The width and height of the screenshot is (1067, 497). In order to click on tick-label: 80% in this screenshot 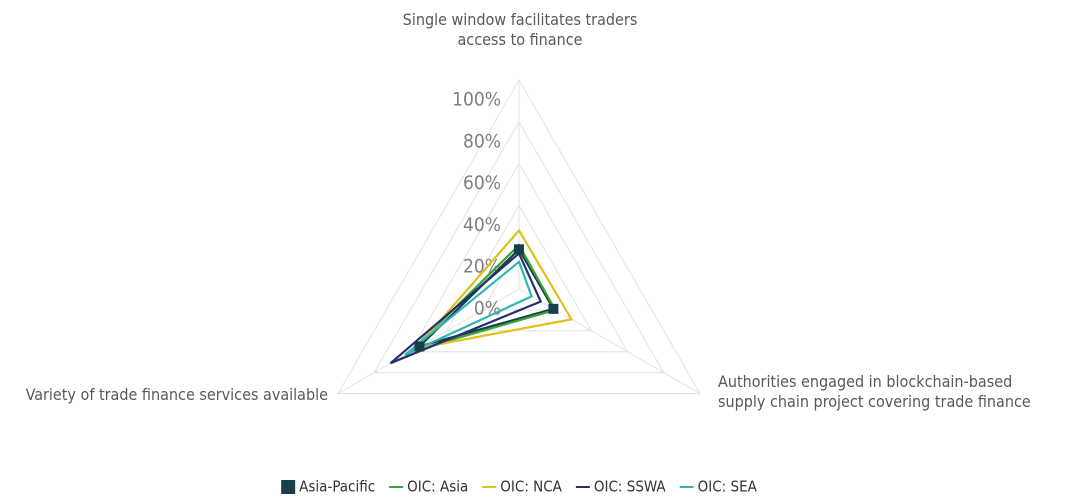, I will do `click(482, 141)`.